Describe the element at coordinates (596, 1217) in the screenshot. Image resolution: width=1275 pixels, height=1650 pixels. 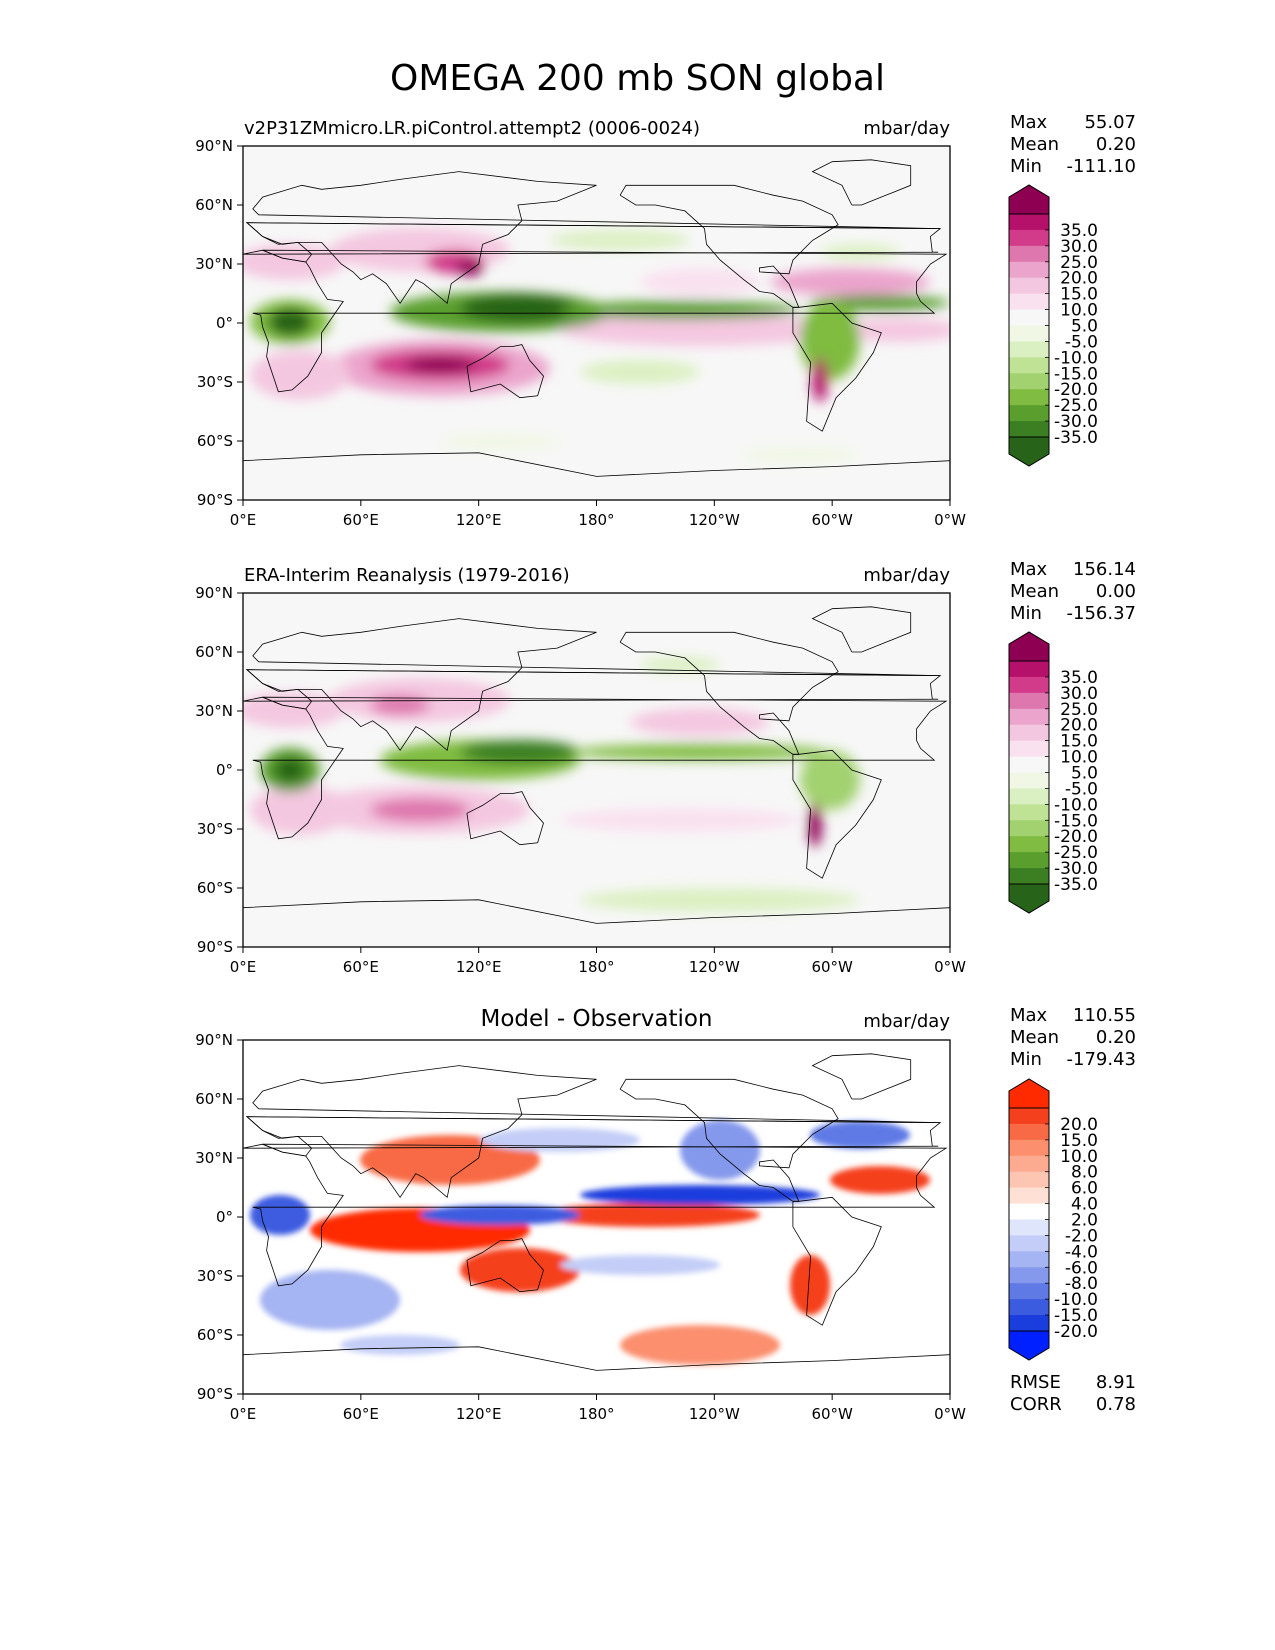
I see `panel-3-field` at that location.